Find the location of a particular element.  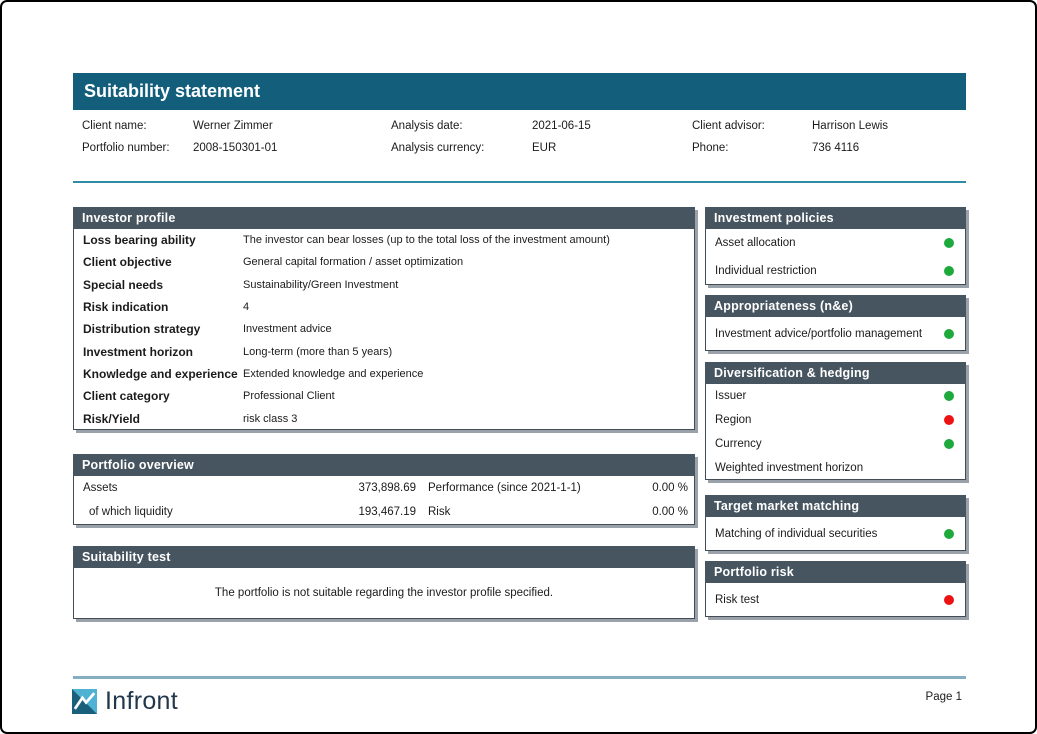

profile-row-label: Distribution strategy is located at coordinates (142, 329).